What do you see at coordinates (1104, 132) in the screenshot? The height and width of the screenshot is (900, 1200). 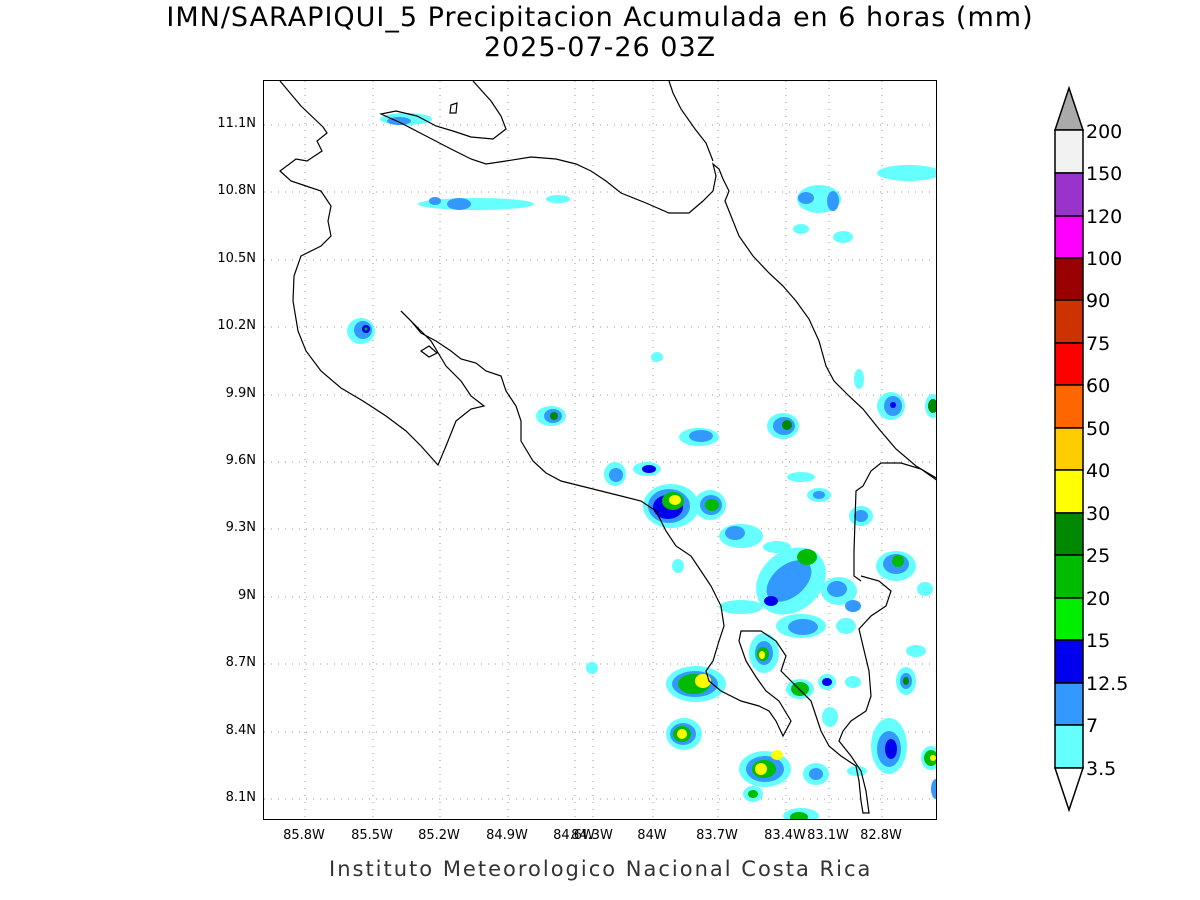 I see `legend-label: 200` at bounding box center [1104, 132].